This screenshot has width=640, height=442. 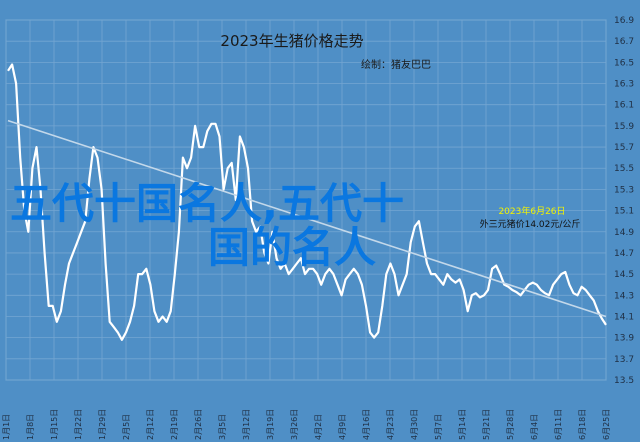 I want to click on x-tick-label: 1月22日, so click(x=78, y=424).